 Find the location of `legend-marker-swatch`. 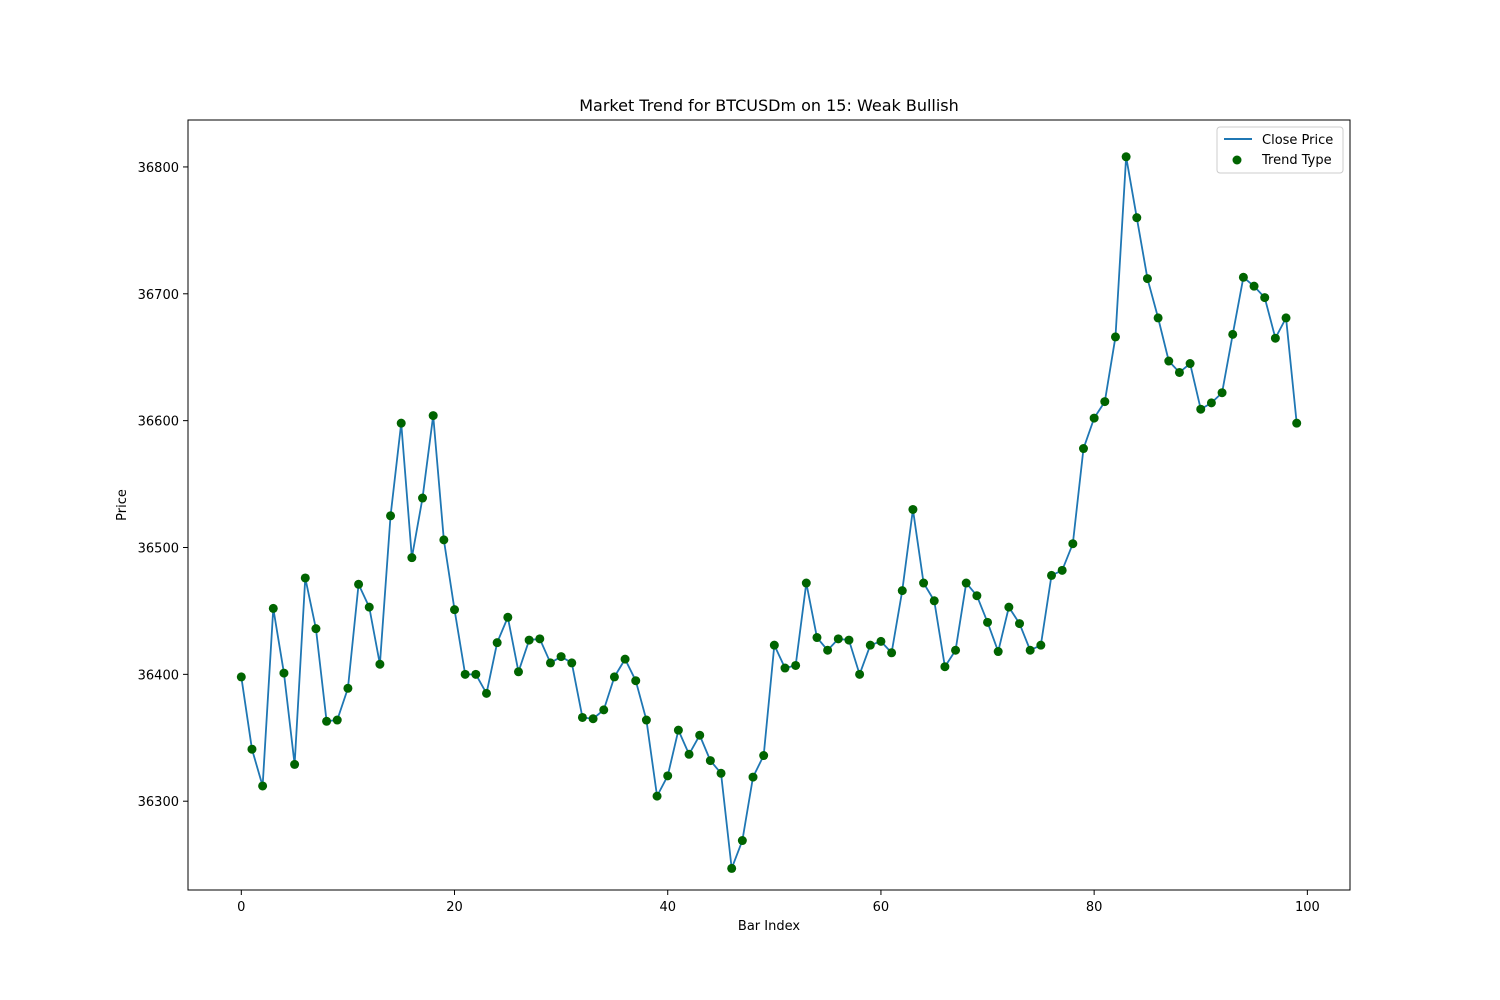

legend-marker-swatch is located at coordinates (1237, 160).